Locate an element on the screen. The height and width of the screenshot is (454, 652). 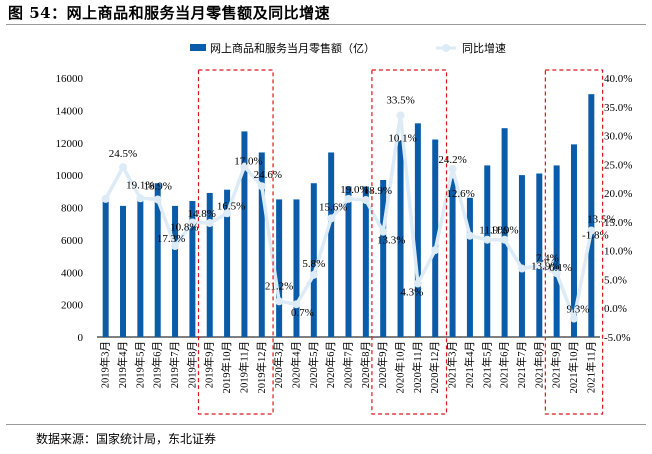
data-label: 0.7% is located at coordinates (302, 313).